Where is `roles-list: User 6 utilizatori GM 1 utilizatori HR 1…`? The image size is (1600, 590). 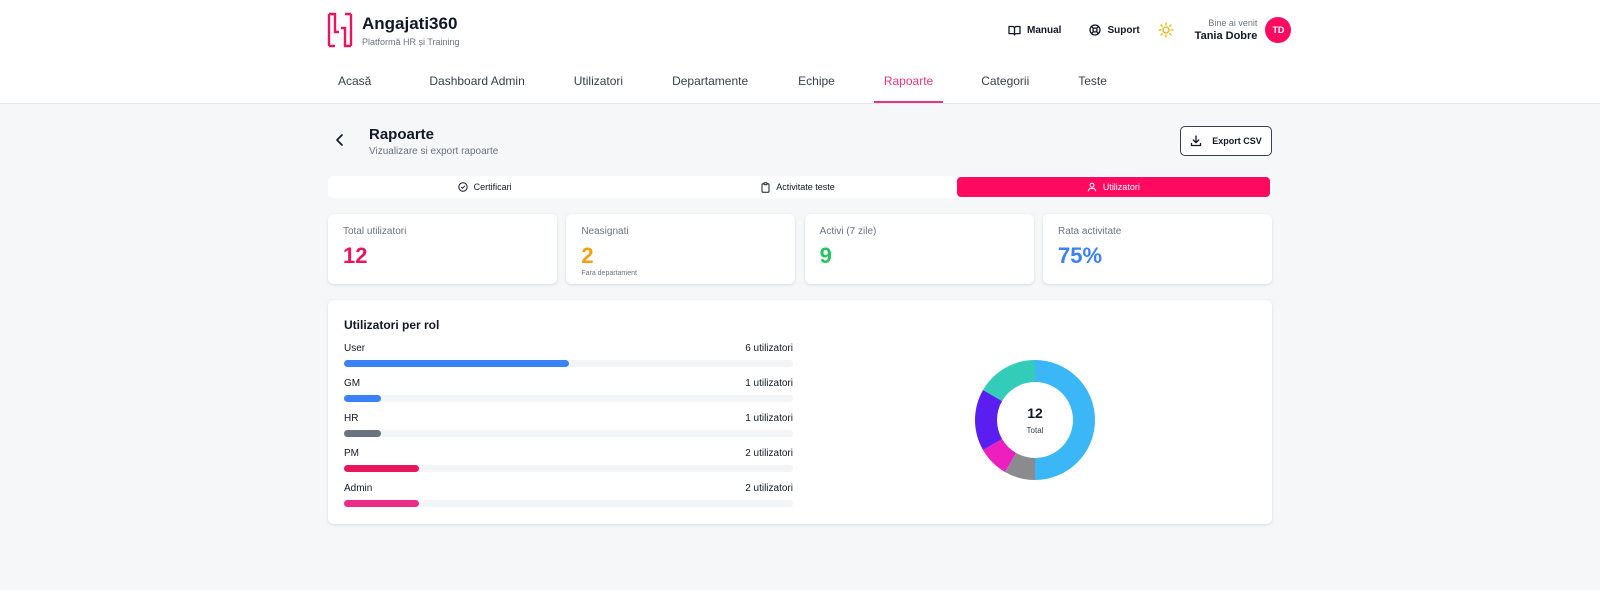
roles-list: User 6 utilizatori GM 1 utilizatori HR 1… is located at coordinates (568, 430).